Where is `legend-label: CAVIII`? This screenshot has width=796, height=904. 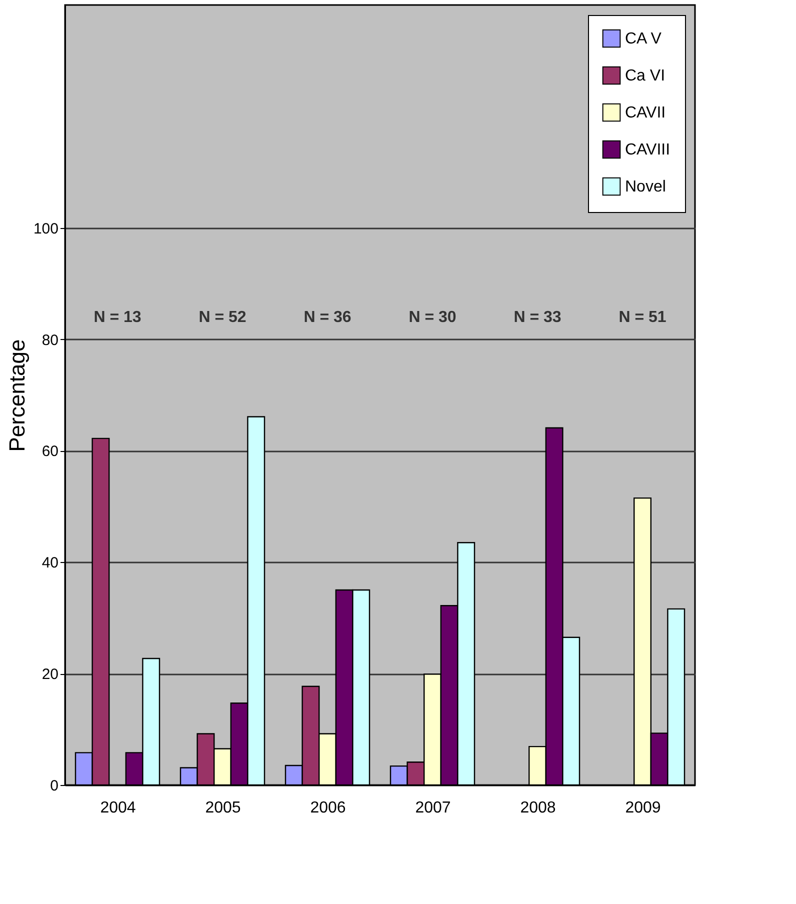
legend-label: CAVIII is located at coordinates (647, 150).